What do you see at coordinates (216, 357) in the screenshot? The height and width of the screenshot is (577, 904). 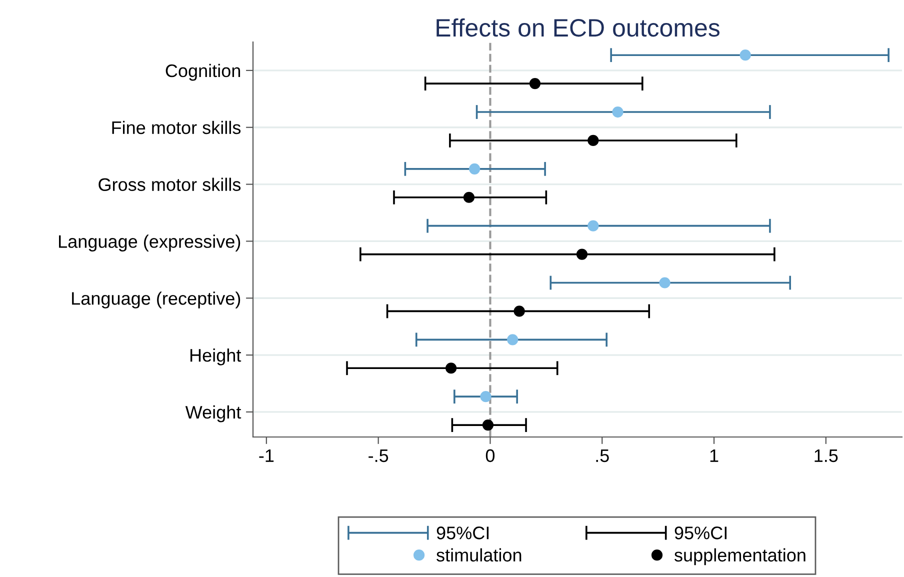 I see `y-tick-label: Height` at bounding box center [216, 357].